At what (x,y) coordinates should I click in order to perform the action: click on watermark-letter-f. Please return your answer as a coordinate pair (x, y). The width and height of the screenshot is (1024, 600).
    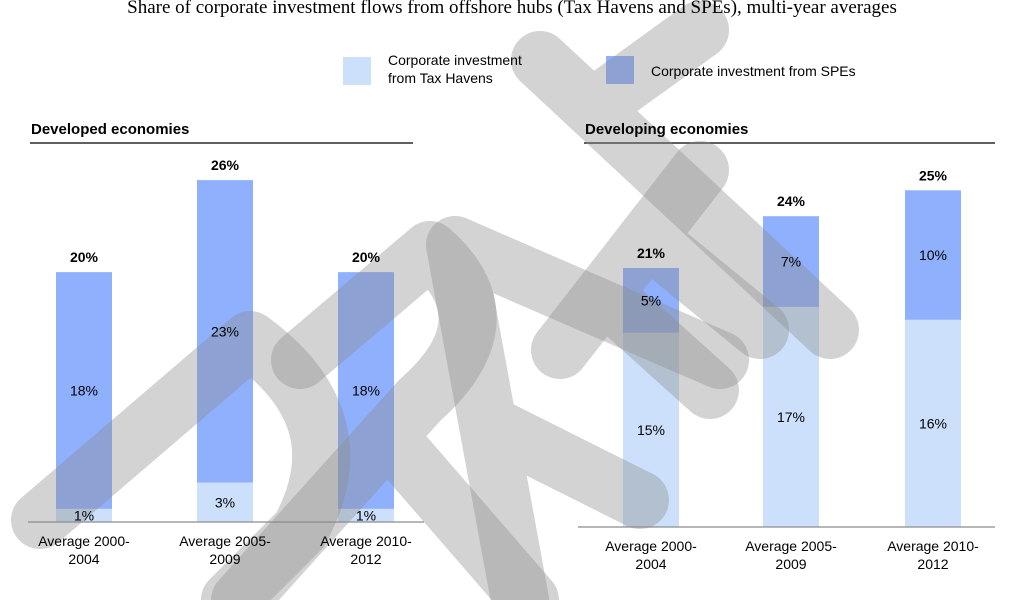
    Looking at the image, I should click on (660, 280).